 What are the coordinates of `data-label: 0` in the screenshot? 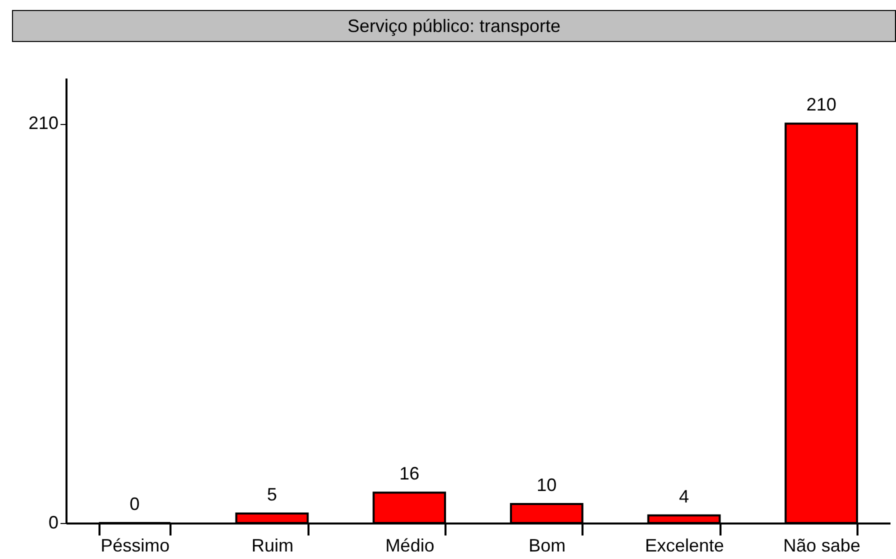 It's located at (135, 504).